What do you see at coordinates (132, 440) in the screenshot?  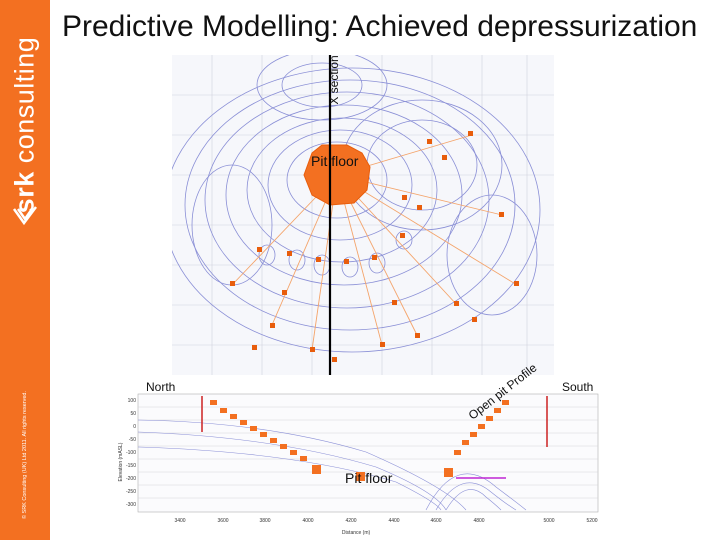 I see `y-tick: -50` at bounding box center [132, 440].